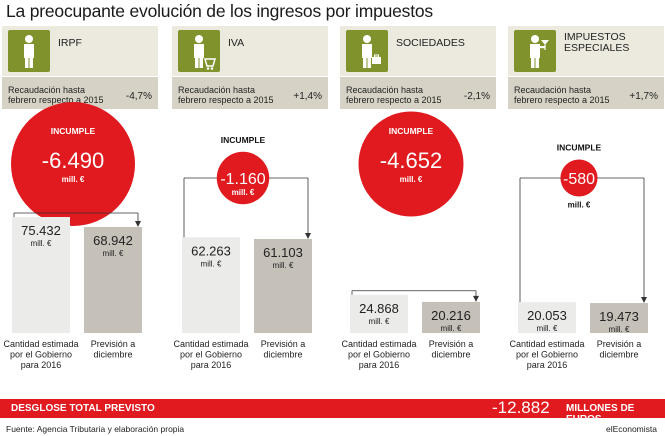 This screenshot has width=665, height=436. I want to click on tax-name: IVA, so click(236, 43).